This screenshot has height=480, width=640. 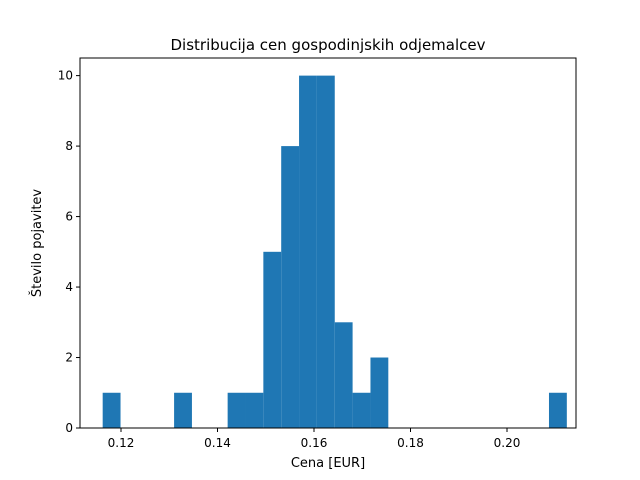 I want to click on x-tick-label: 0.18, so click(x=410, y=443).